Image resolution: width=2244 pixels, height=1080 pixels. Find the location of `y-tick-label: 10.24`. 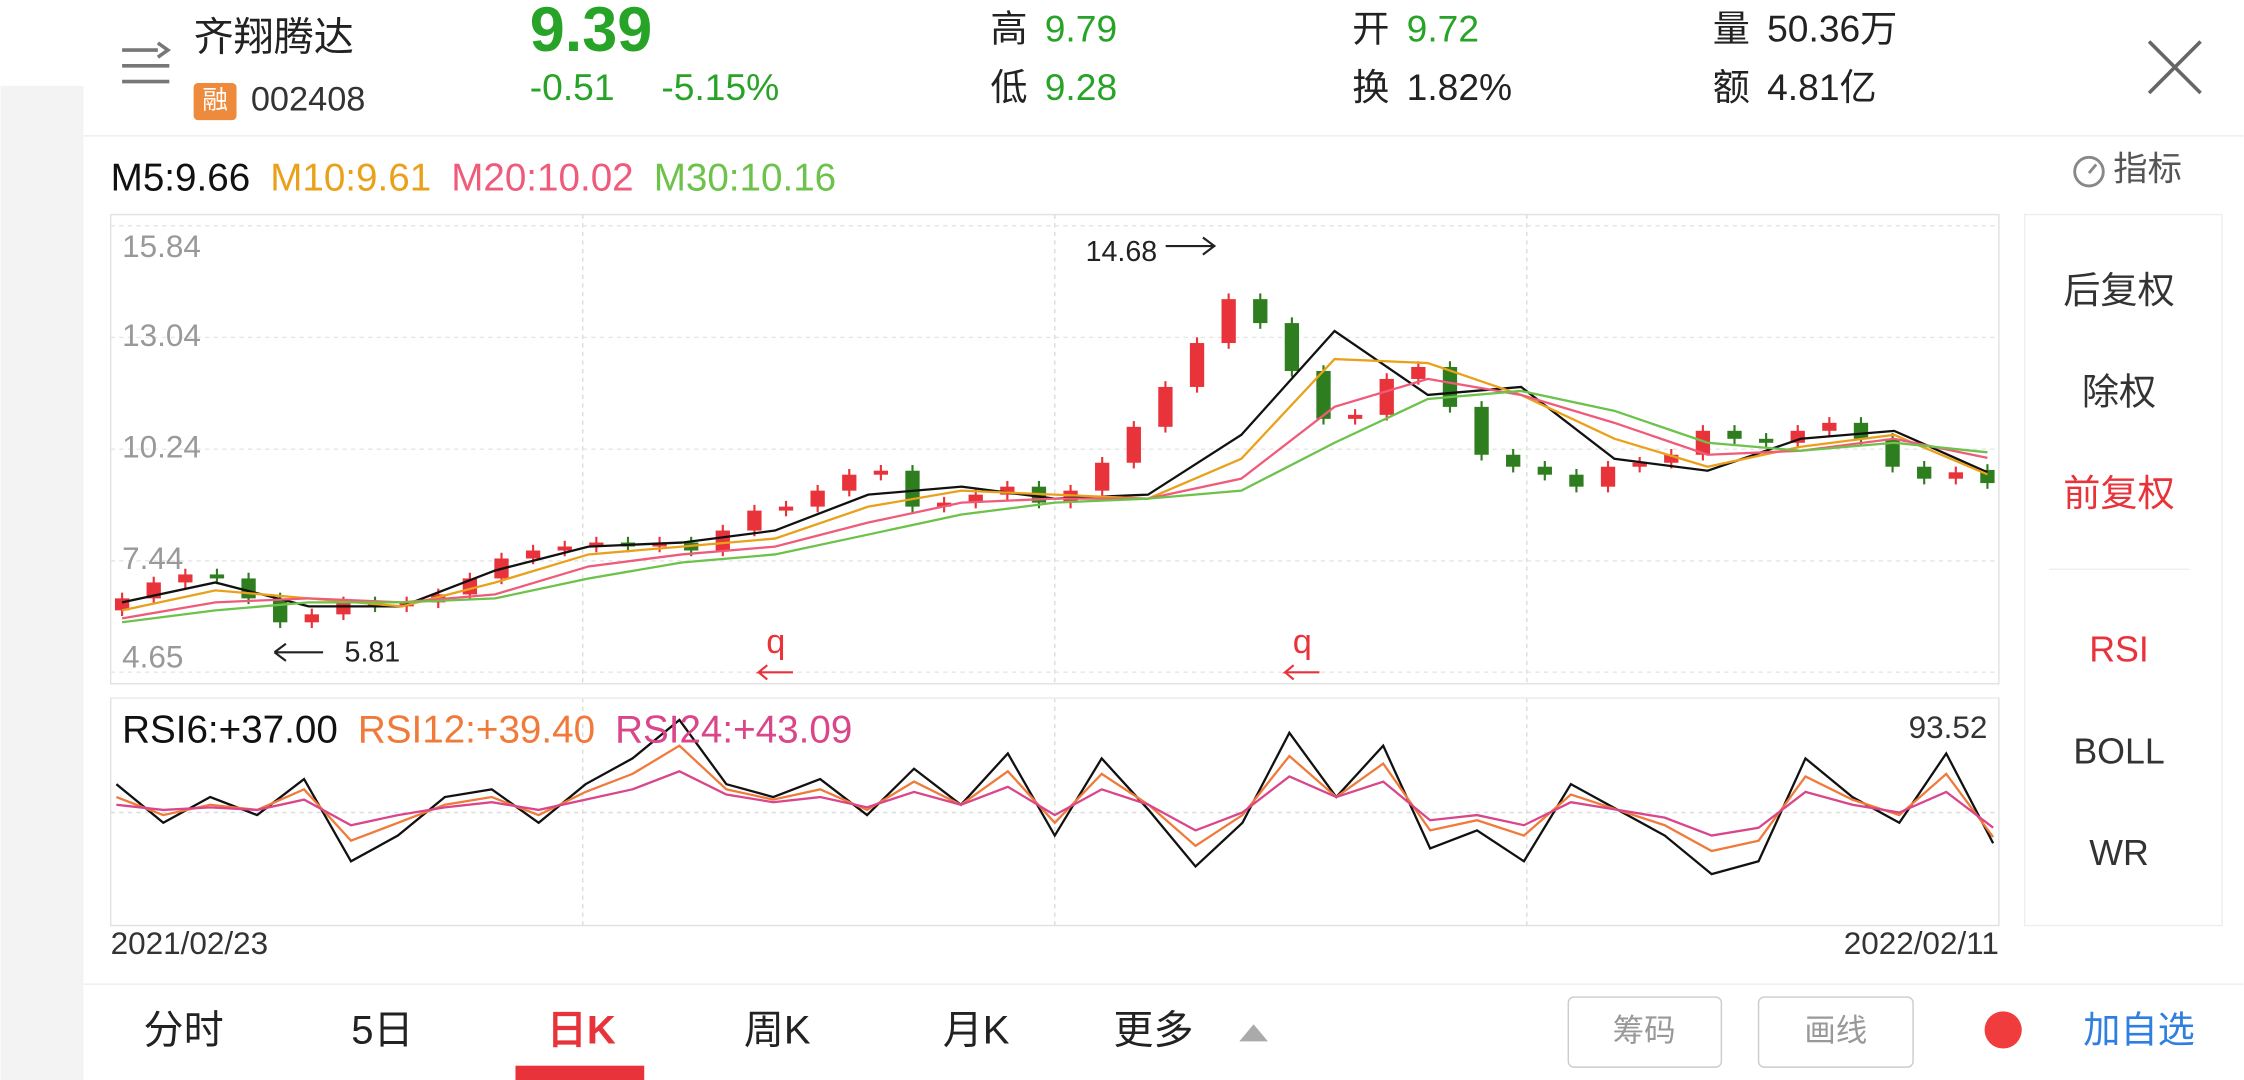

y-tick-label: 10.24 is located at coordinates (161, 446).